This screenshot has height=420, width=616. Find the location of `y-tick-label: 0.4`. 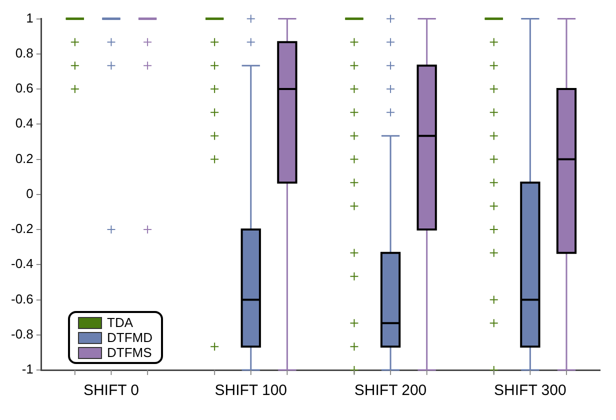

y-tick-label: 0.4 is located at coordinates (24, 123).